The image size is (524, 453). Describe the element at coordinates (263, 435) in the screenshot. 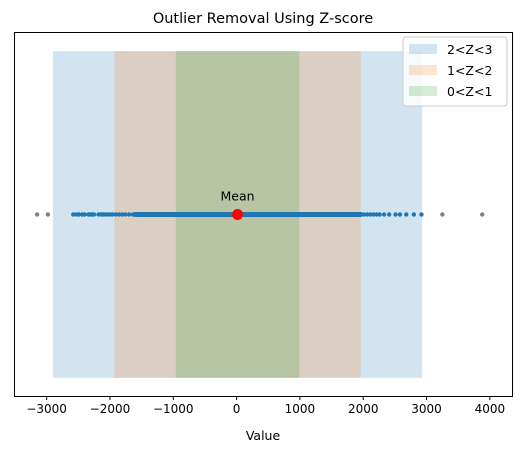

I see `x-axis-label: Value` at that location.